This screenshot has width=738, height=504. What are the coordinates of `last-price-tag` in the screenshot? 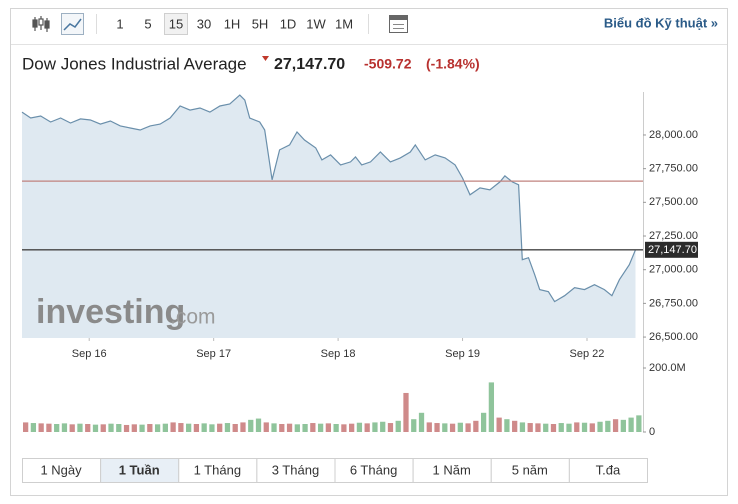 It's located at (671, 249).